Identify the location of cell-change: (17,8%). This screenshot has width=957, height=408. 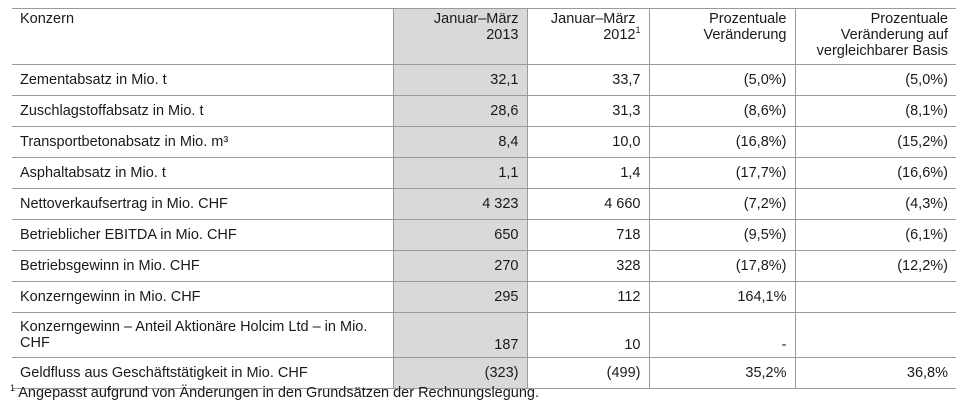
(721, 266).